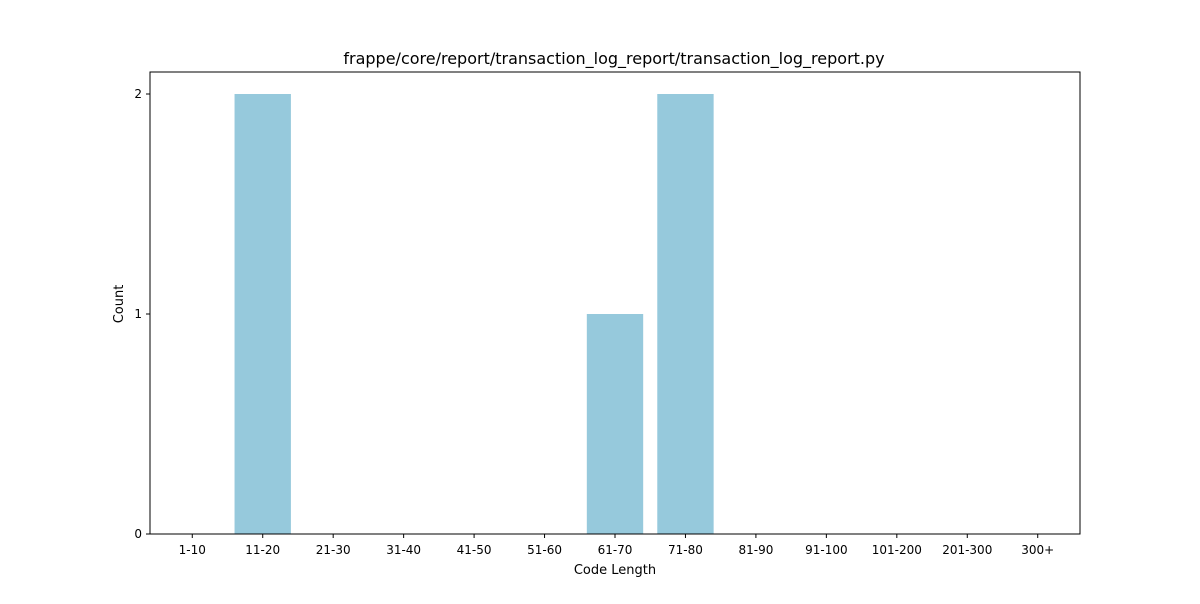 This screenshot has width=1200, height=604. What do you see at coordinates (119, 304) in the screenshot?
I see `y-axis-label: Count` at bounding box center [119, 304].